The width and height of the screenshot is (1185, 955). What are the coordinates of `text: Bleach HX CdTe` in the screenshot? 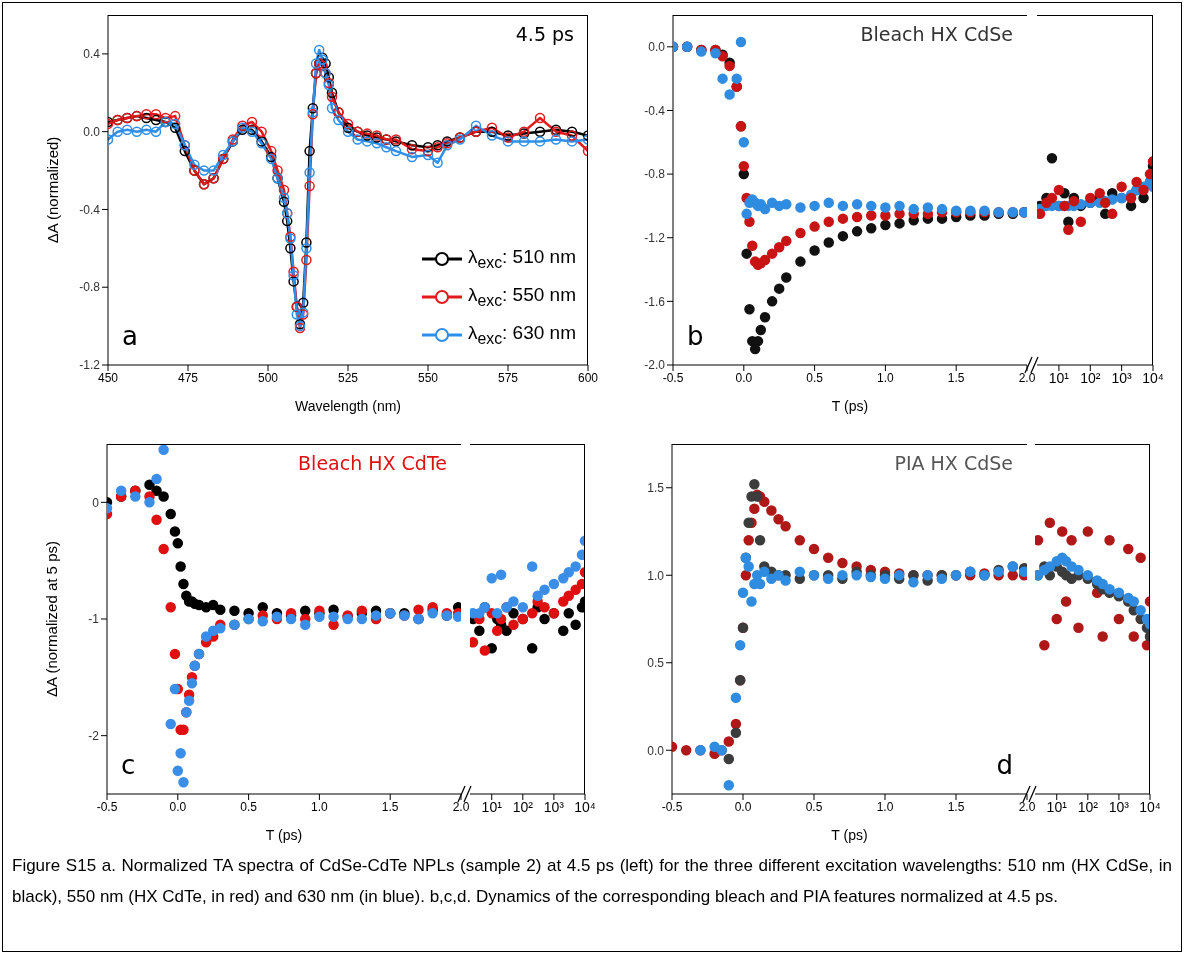 It's located at (372, 463).